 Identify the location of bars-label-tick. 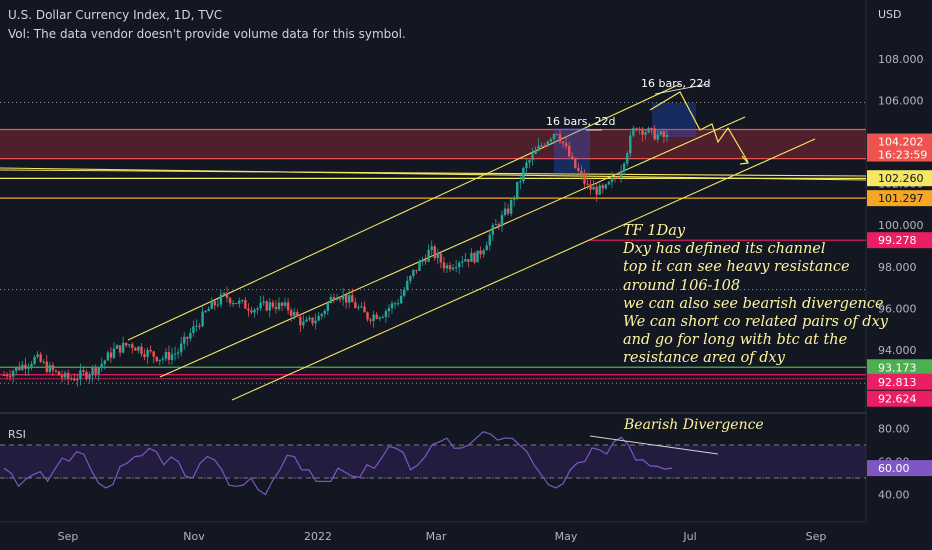
(681, 89).